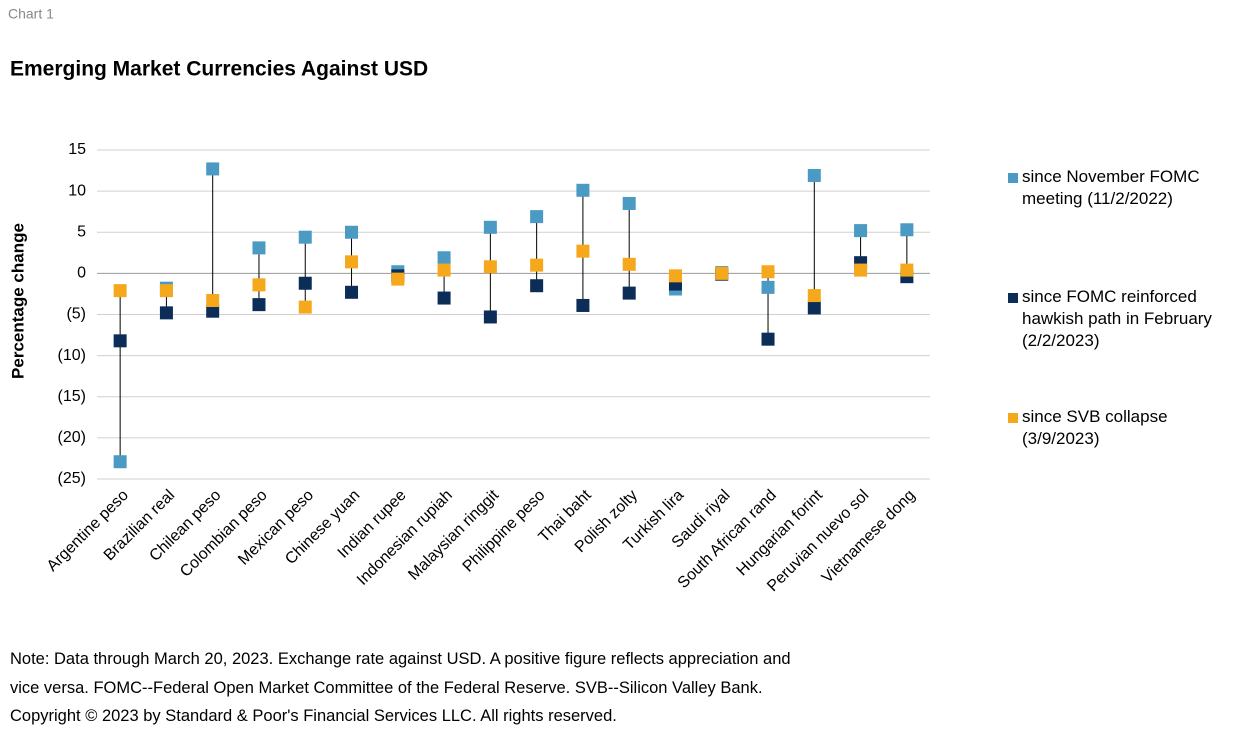 The width and height of the screenshot is (1238, 736). Describe the element at coordinates (81, 231) in the screenshot. I see `y-tick-label: 5` at that location.